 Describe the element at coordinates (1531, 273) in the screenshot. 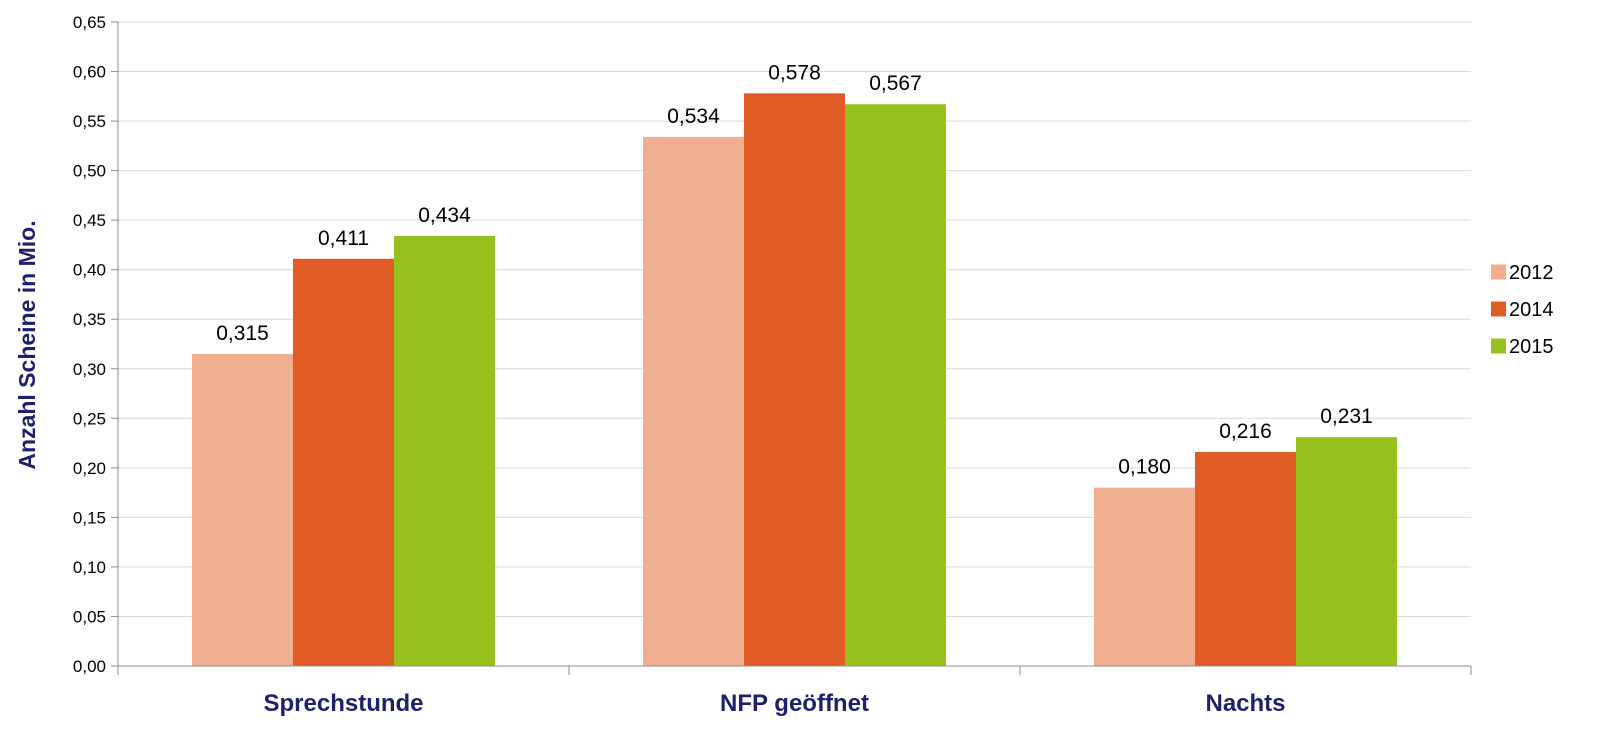

I see `legend-label-2012: 2012` at that location.